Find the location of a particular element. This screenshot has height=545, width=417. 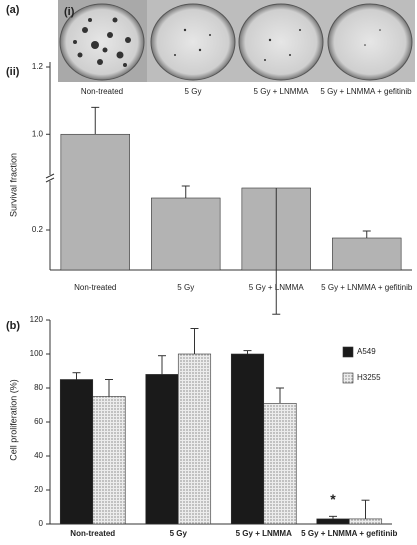

y-axis-label: Survival fraction is located at coordinates (13, 185).